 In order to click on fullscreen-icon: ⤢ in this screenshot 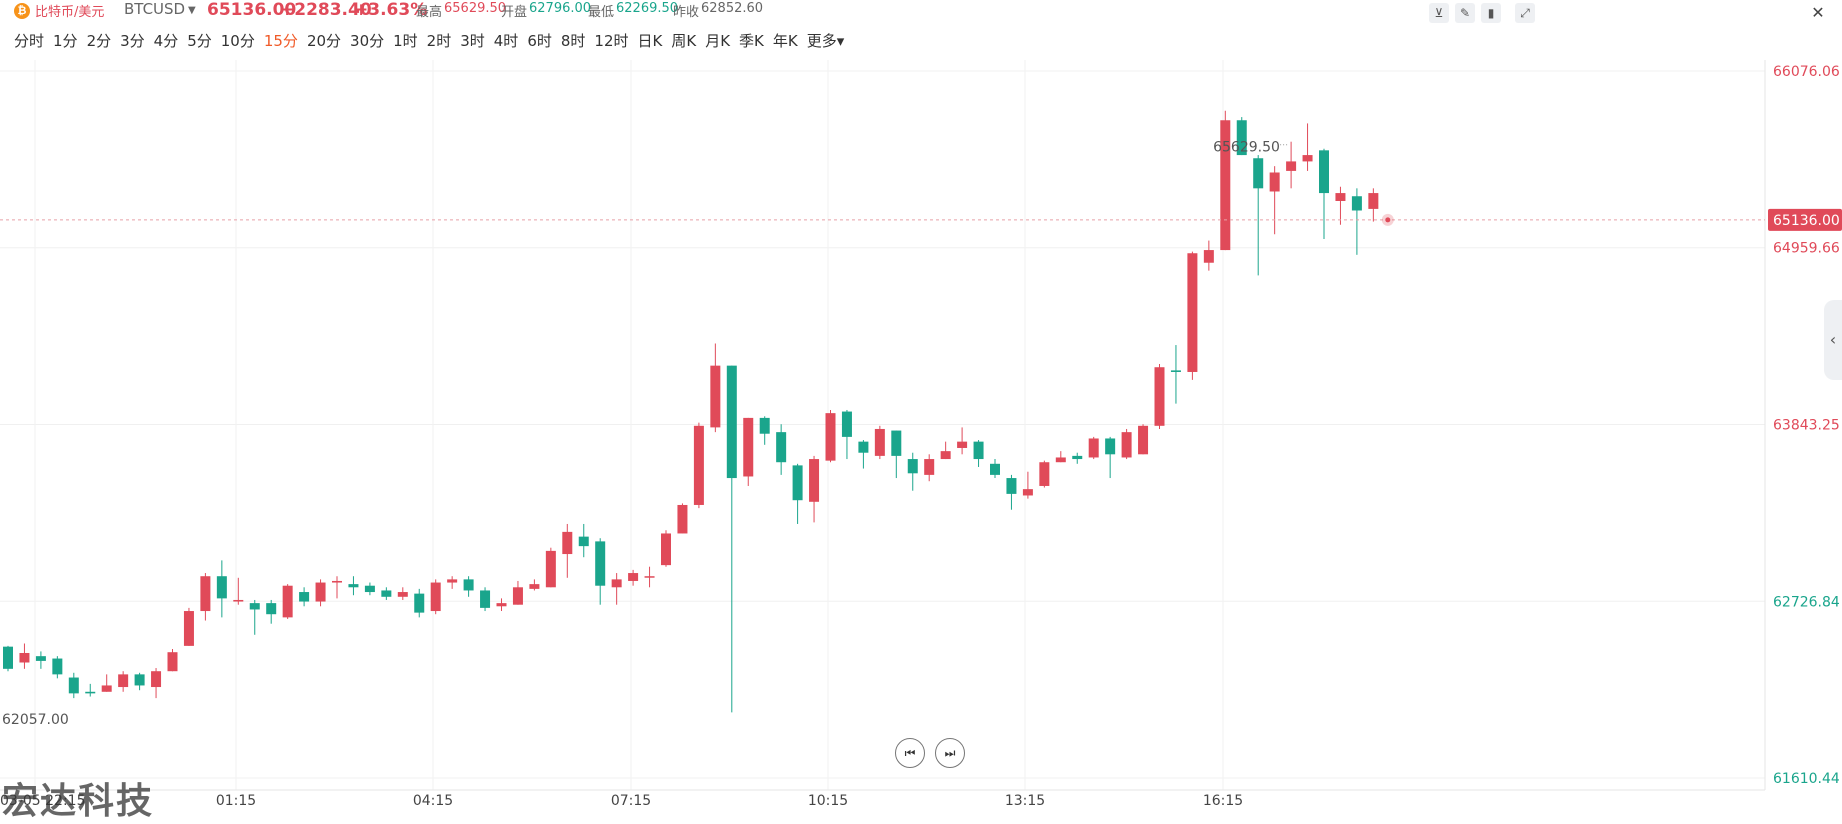, I will do `click(1525, 13)`.